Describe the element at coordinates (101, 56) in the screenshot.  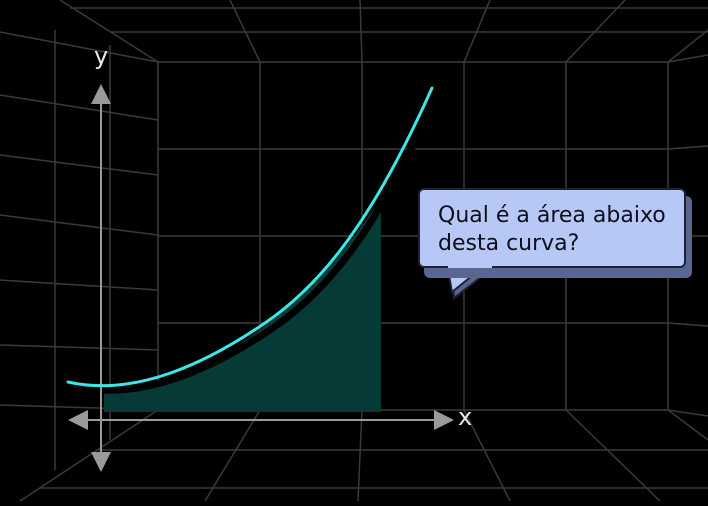
I see `y-axis-label: y` at that location.